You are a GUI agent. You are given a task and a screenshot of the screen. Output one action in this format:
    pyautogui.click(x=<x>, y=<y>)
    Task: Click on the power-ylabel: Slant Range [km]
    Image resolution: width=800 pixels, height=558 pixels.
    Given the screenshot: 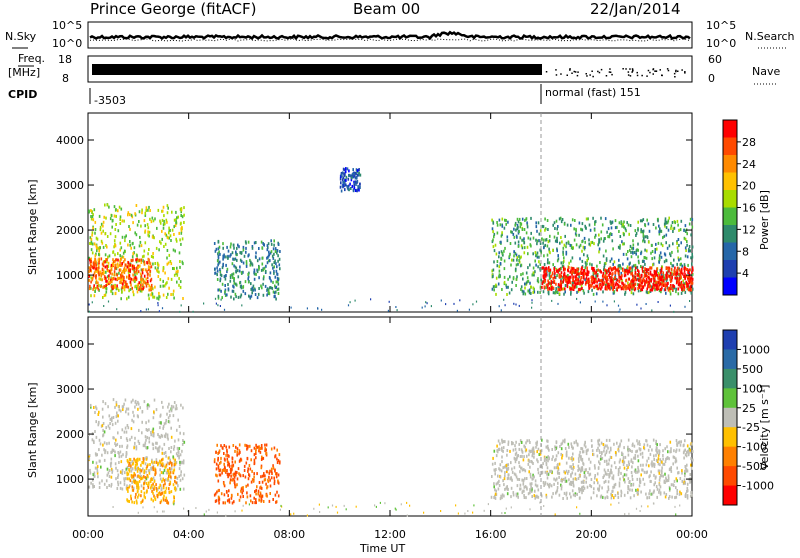 What is the action you would take?
    pyautogui.click(x=32, y=227)
    